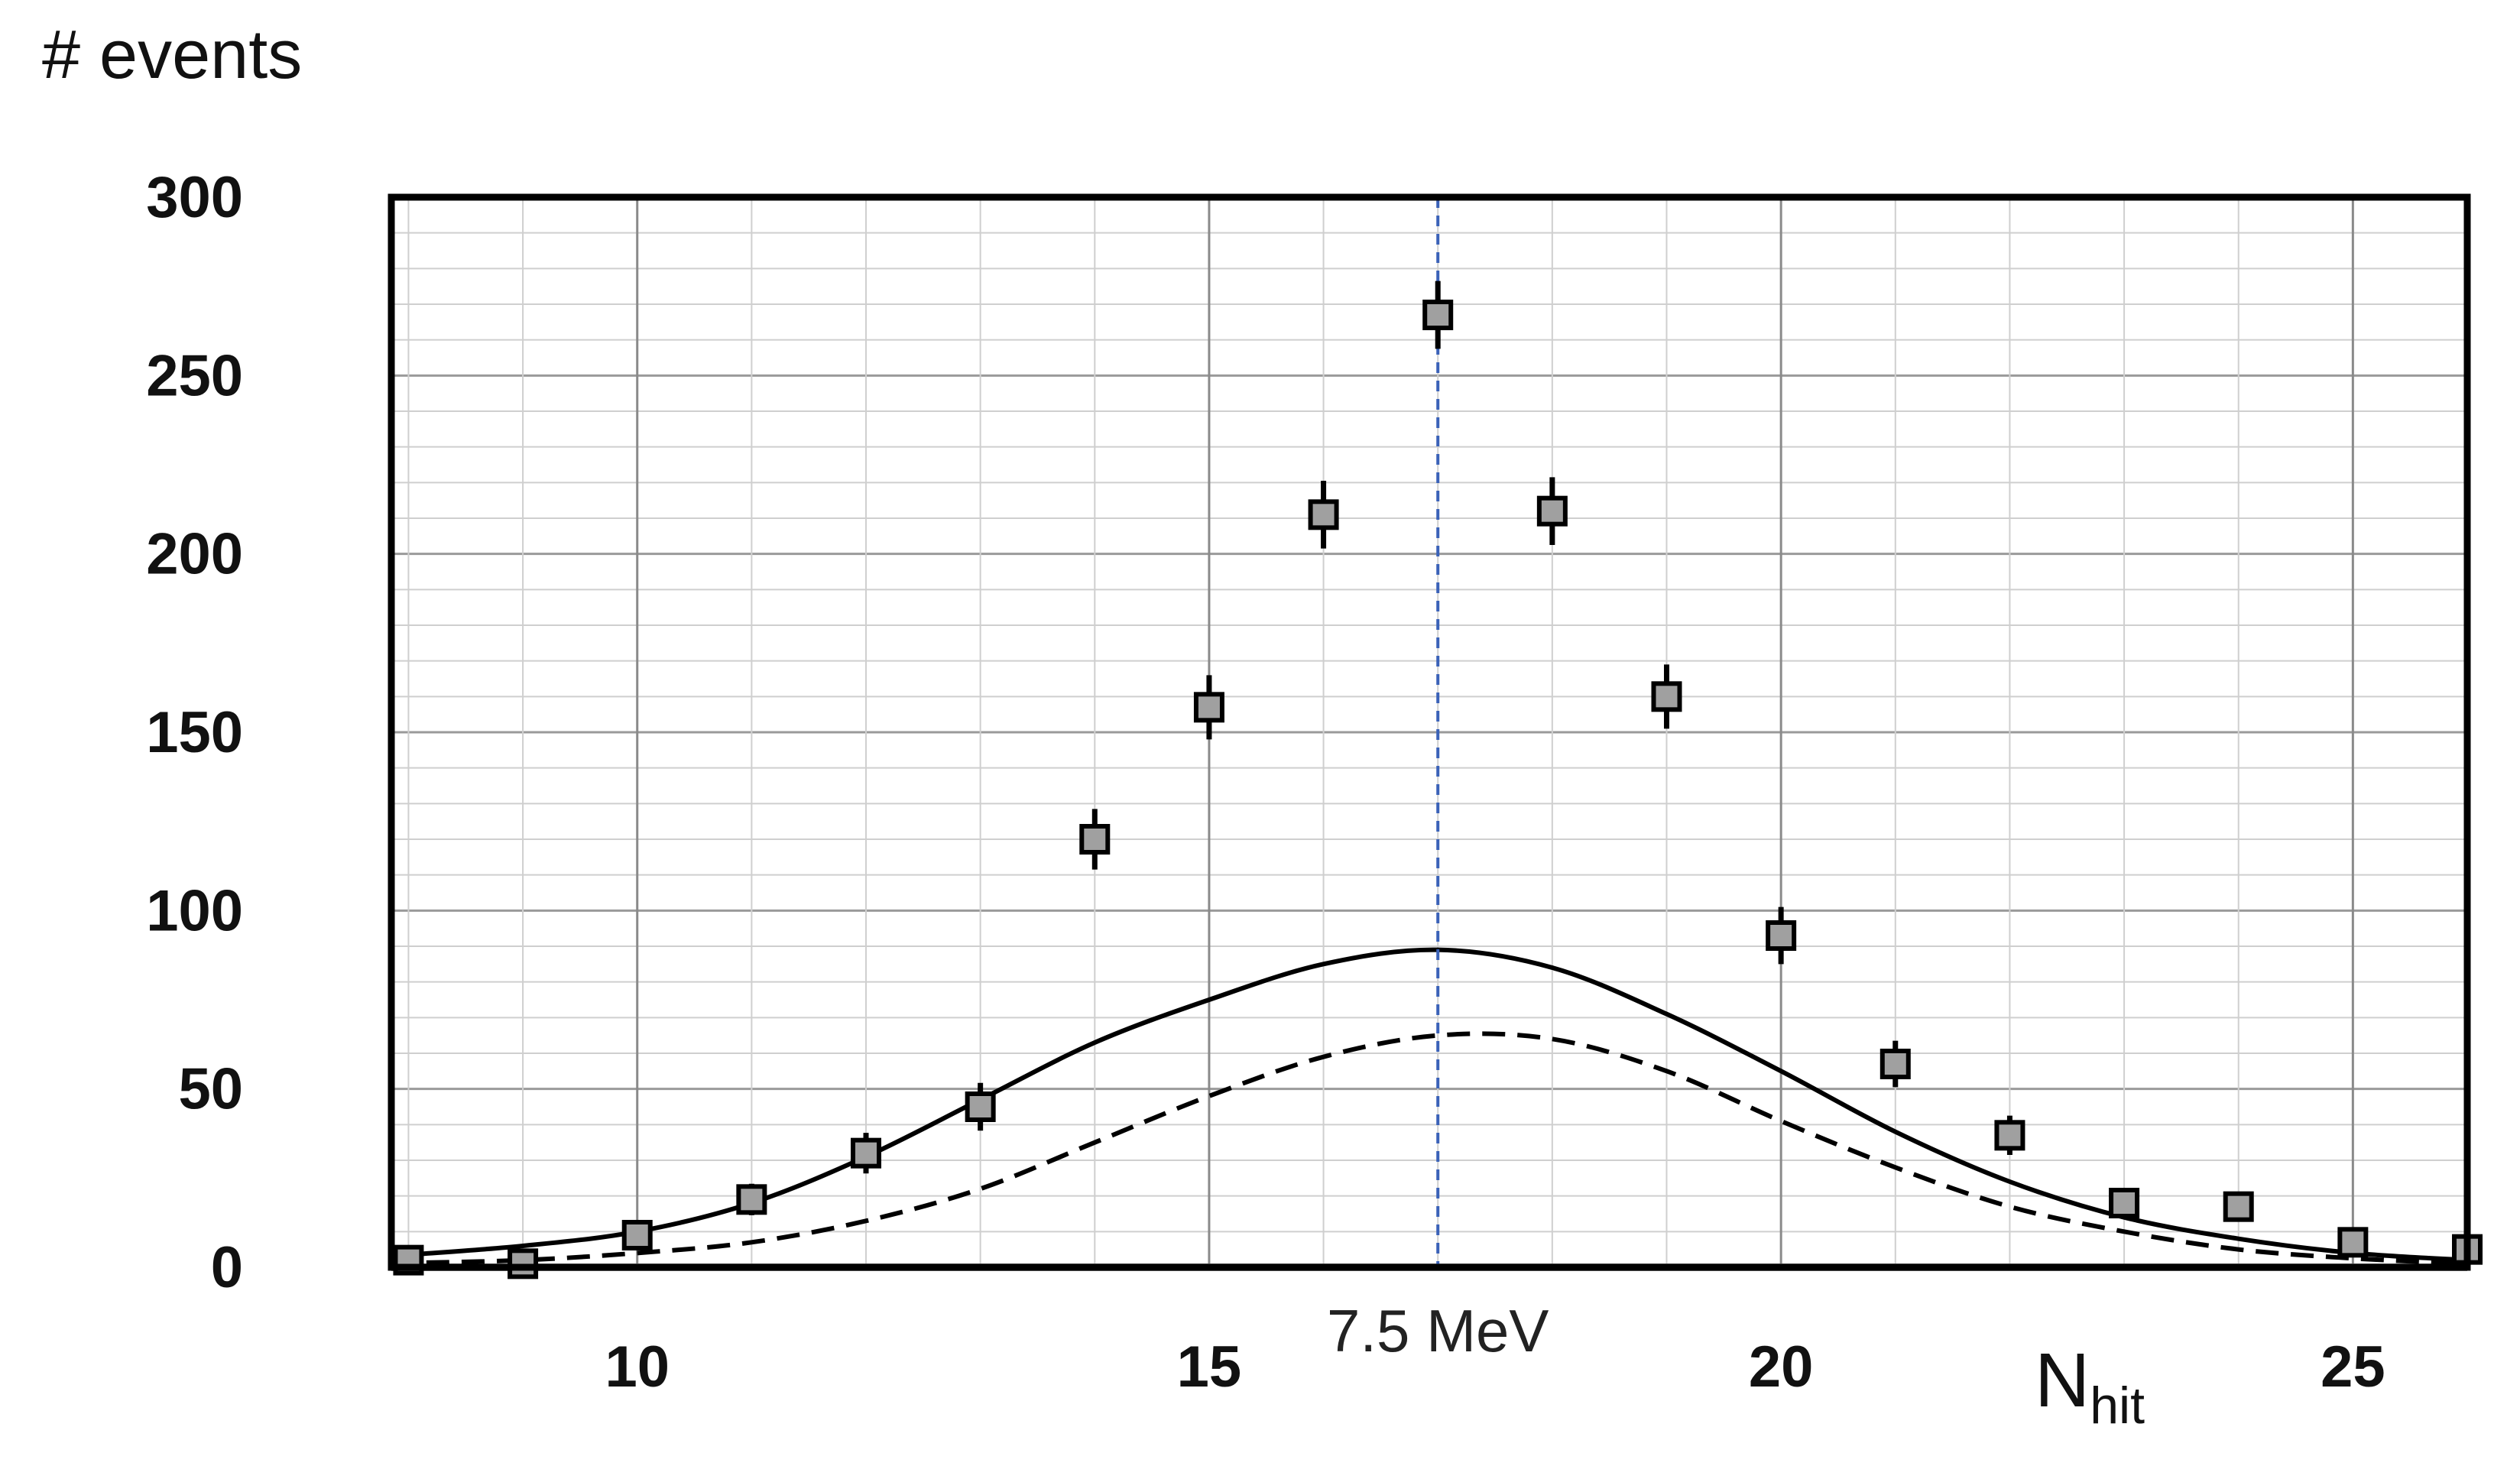 The height and width of the screenshot is (1479, 2520). Describe the element at coordinates (194, 376) in the screenshot. I see `y-tick-label: 250` at that location.